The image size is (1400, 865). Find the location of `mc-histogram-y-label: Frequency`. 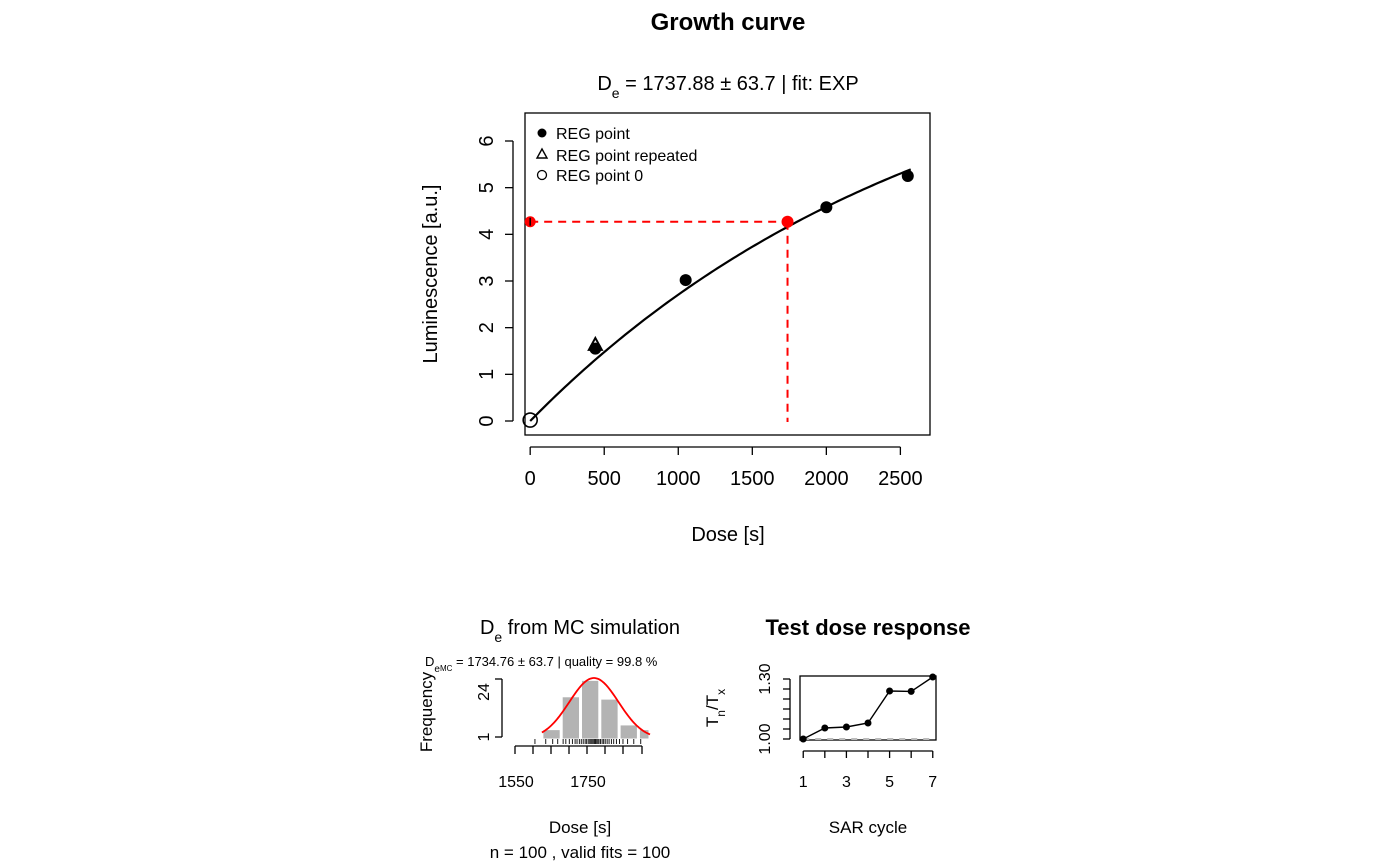

mc-histogram-y-label: Frequency is located at coordinates (426, 711).